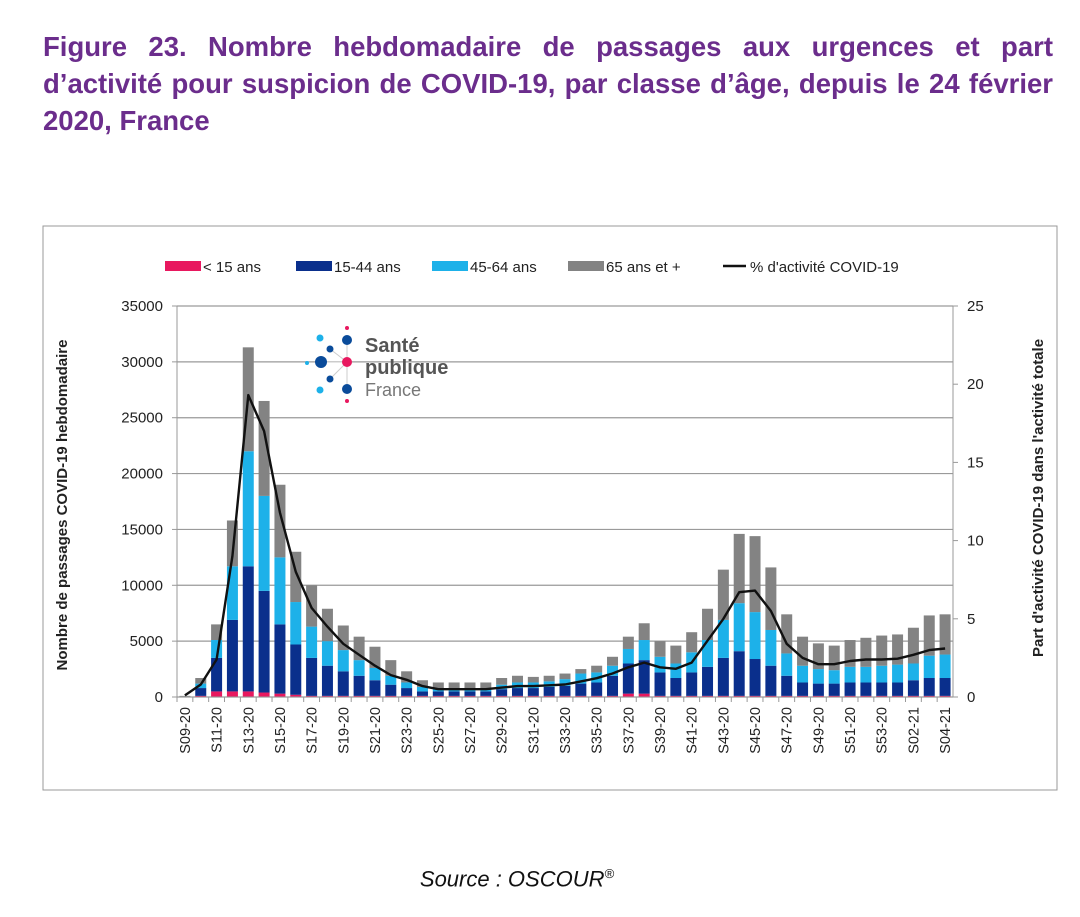 Image resolution: width=1080 pixels, height=917 pixels. I want to click on source-text: Source : OSCOUR, so click(512, 879).